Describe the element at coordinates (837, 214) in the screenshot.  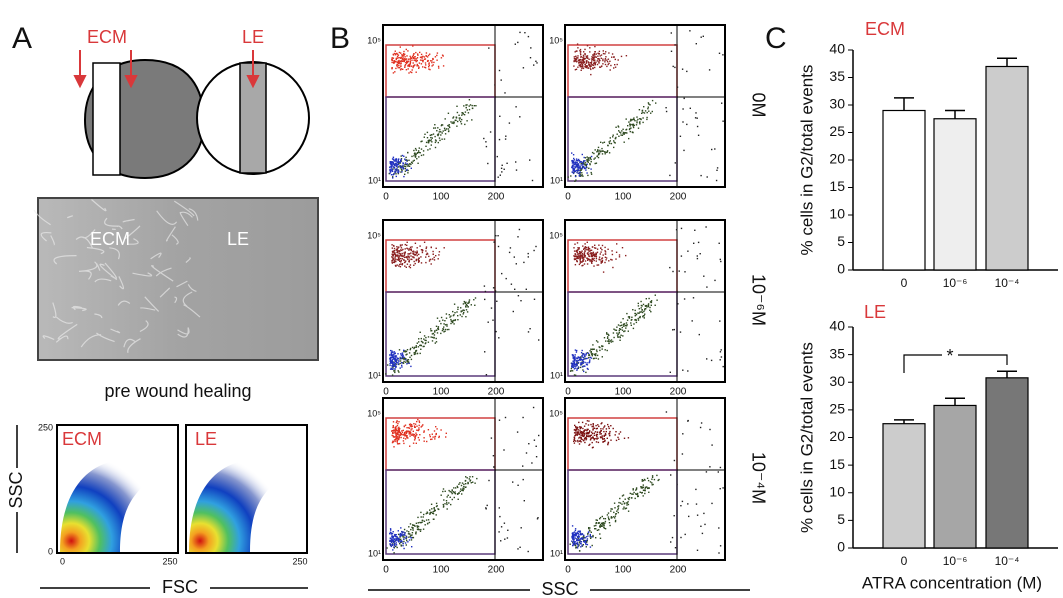
I see `y-tick-label: 10` at that location.